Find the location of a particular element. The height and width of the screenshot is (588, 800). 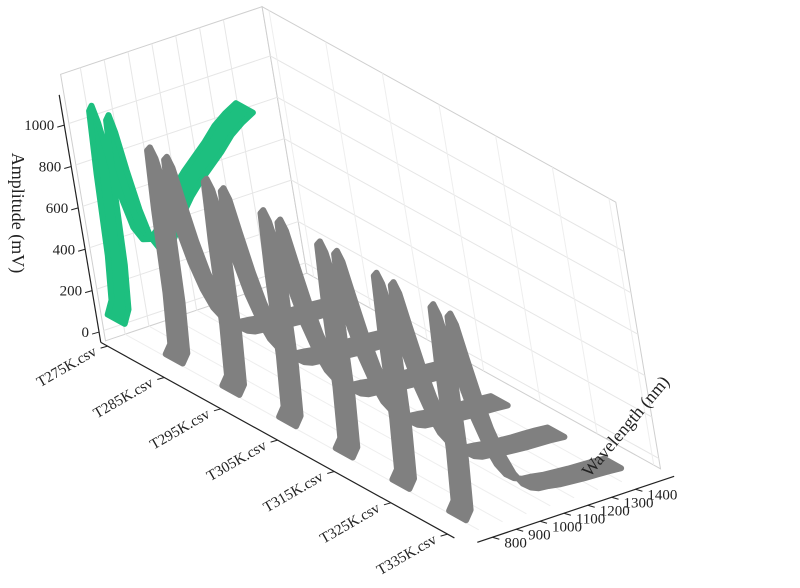

x-tick-label: 1100 is located at coordinates (590, 519).